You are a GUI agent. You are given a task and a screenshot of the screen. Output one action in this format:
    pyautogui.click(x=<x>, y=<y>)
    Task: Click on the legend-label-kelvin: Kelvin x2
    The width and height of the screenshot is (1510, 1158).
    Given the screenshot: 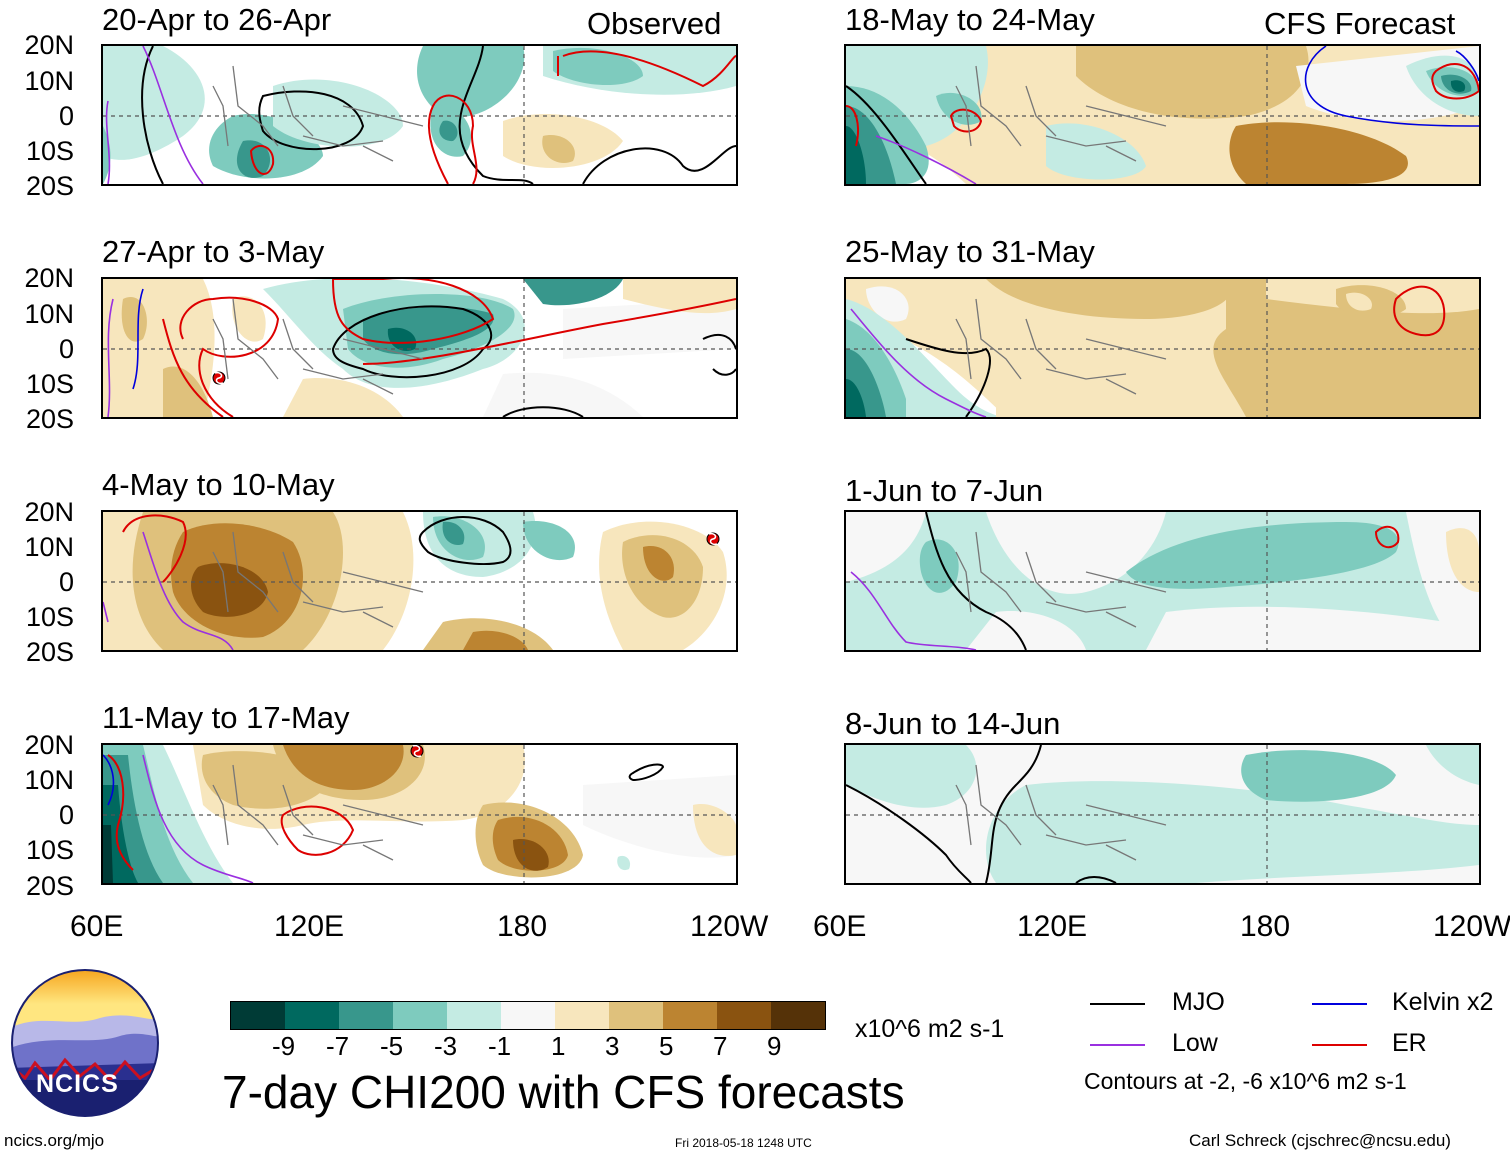 What is the action you would take?
    pyautogui.click(x=1443, y=1002)
    